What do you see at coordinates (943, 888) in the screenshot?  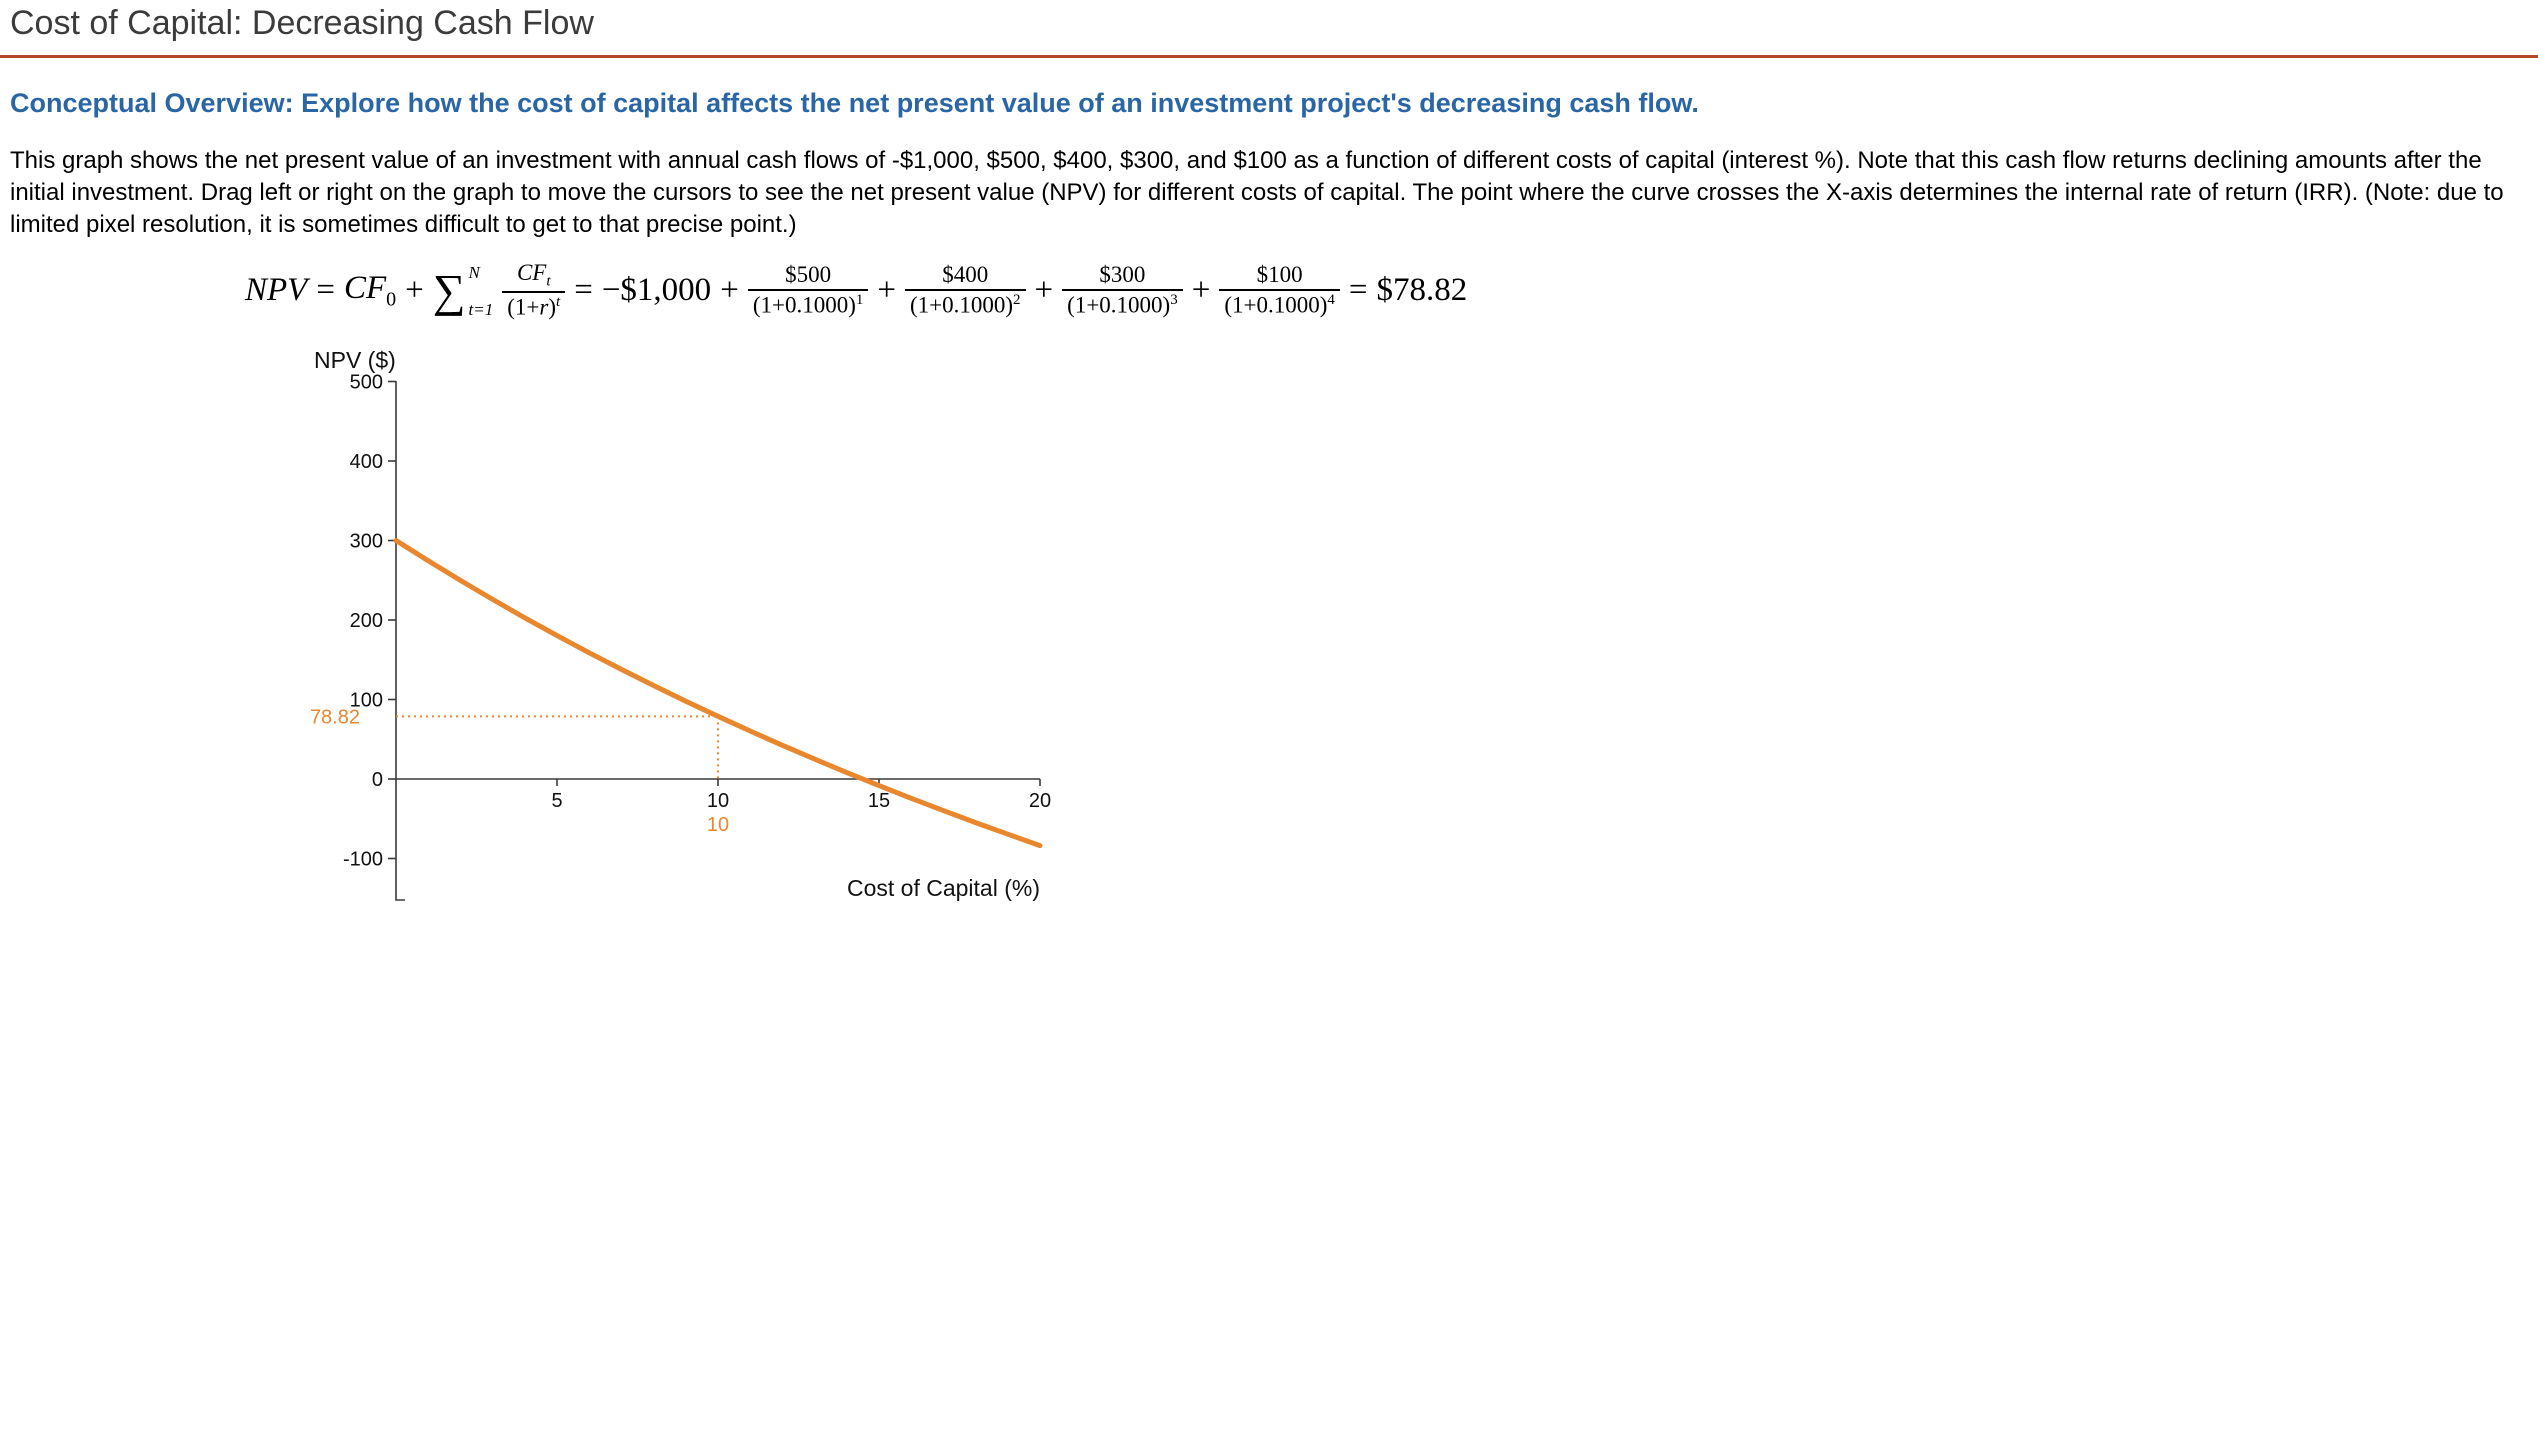 I see `x-axis-title: Cost of Capital (%)` at bounding box center [943, 888].